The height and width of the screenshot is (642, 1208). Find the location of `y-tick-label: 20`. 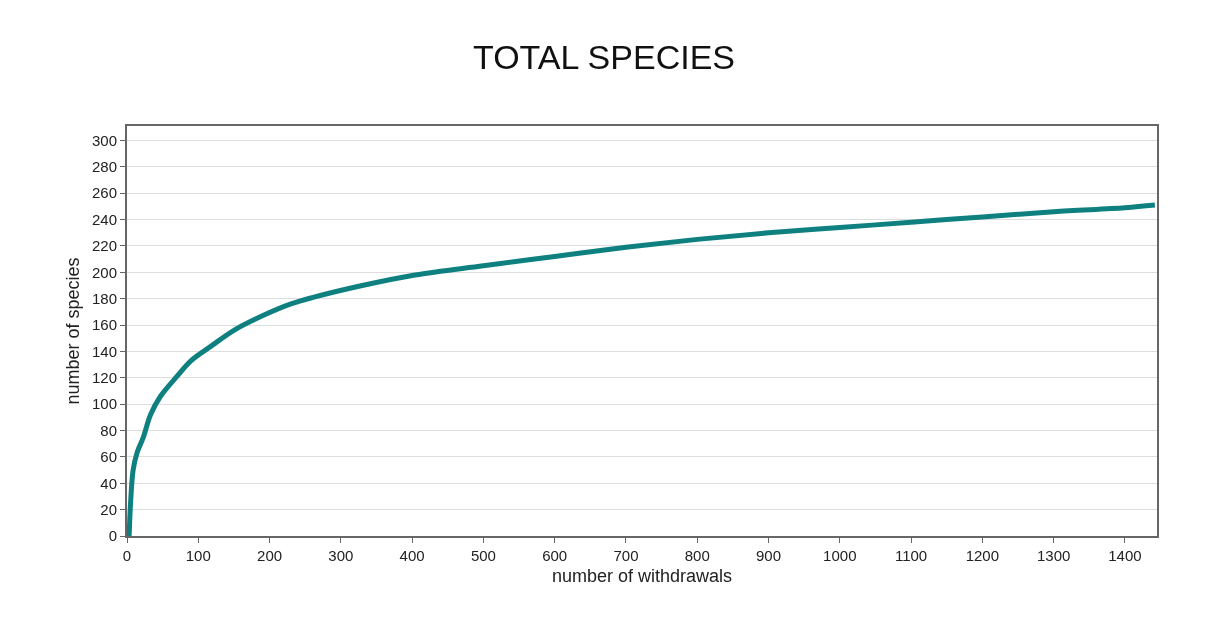

y-tick-label: 20 is located at coordinates (108, 509).